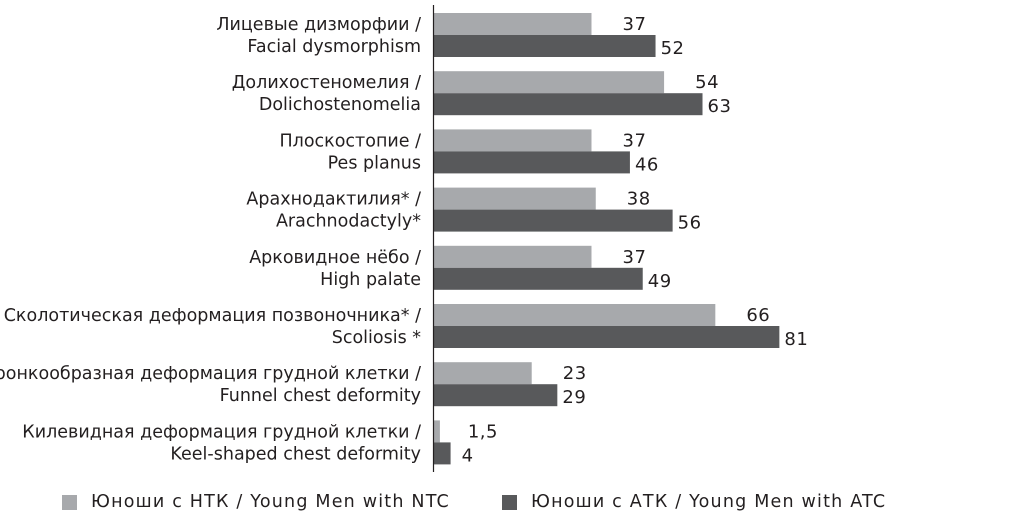 Image resolution: width=1024 pixels, height=515 pixels. What do you see at coordinates (647, 164) in the screenshot?
I see `value-label-atc-3: 46` at bounding box center [647, 164].